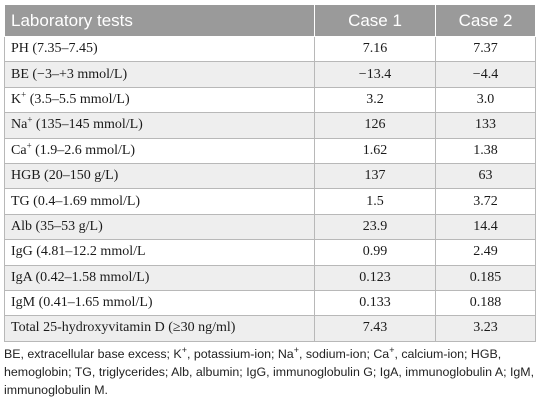  What do you see at coordinates (159, 277) in the screenshot?
I see `test-name: IgA (0.42–1.58 mmol/L)` at bounding box center [159, 277].